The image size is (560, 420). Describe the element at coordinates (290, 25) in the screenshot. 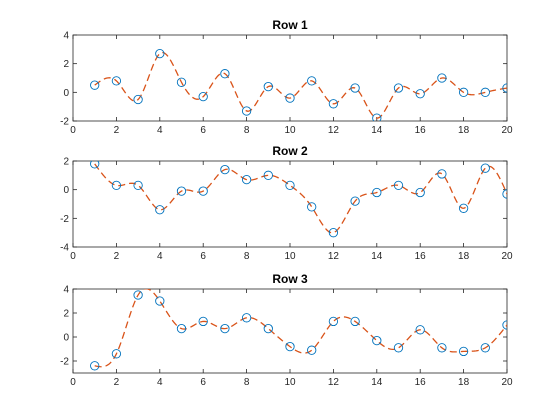

I see `subplot-title: Row 1` at that location.